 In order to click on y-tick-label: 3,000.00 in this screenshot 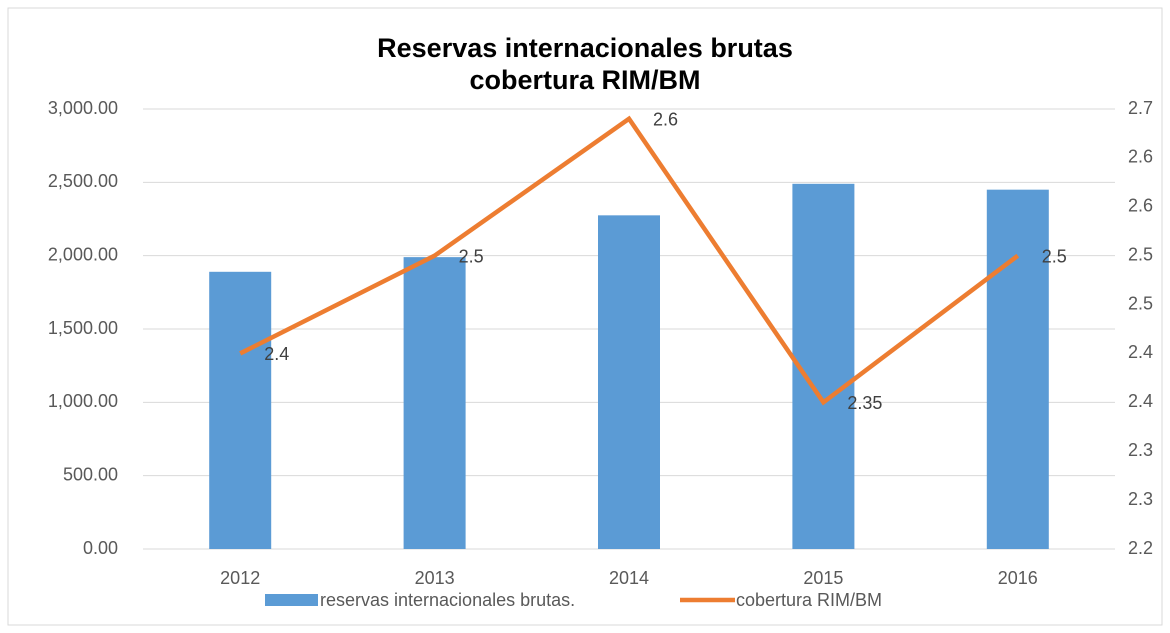, I will do `click(83, 108)`.